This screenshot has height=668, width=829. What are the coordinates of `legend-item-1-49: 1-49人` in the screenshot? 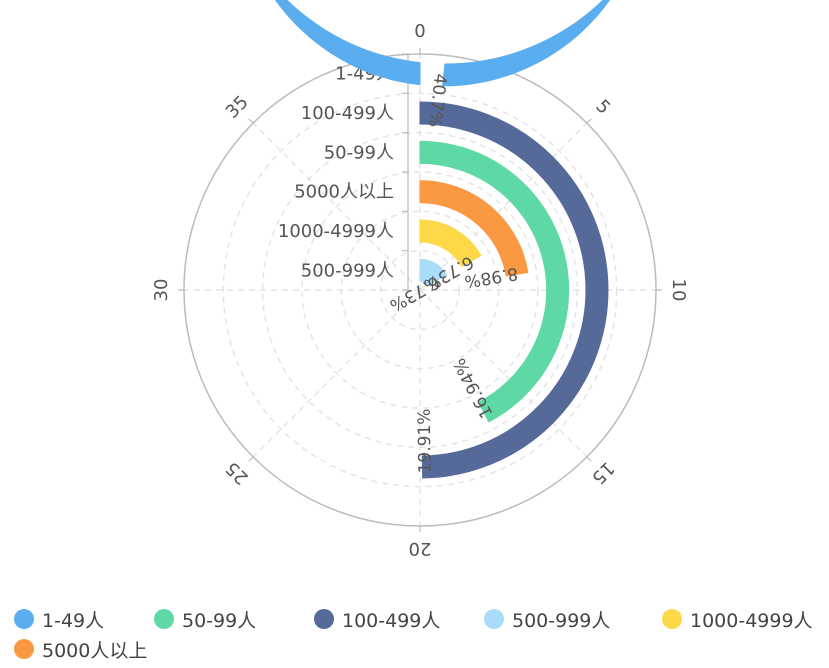 It's located at (84, 619).